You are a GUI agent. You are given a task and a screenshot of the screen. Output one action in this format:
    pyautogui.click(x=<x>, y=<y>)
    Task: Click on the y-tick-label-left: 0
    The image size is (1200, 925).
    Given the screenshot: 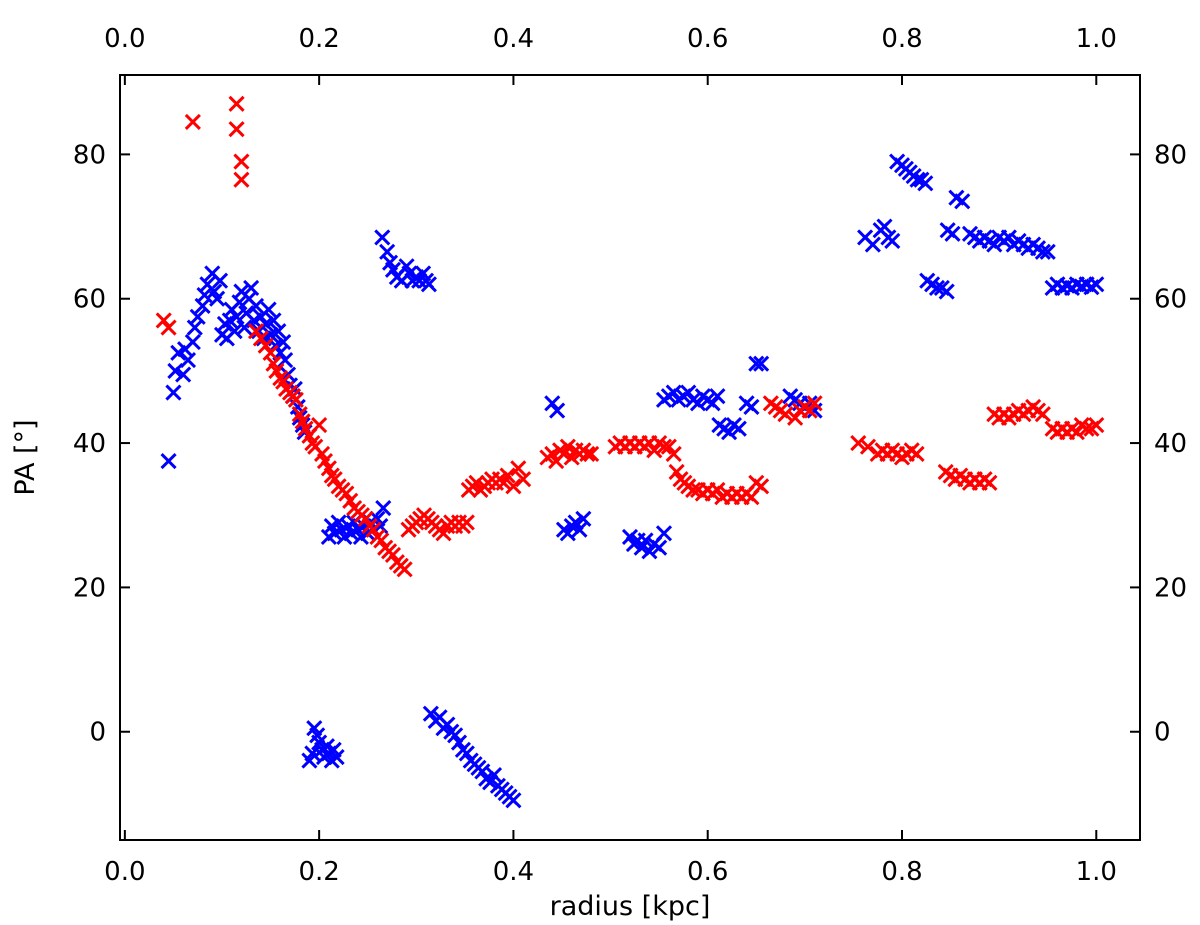 What is the action you would take?
    pyautogui.click(x=97, y=733)
    